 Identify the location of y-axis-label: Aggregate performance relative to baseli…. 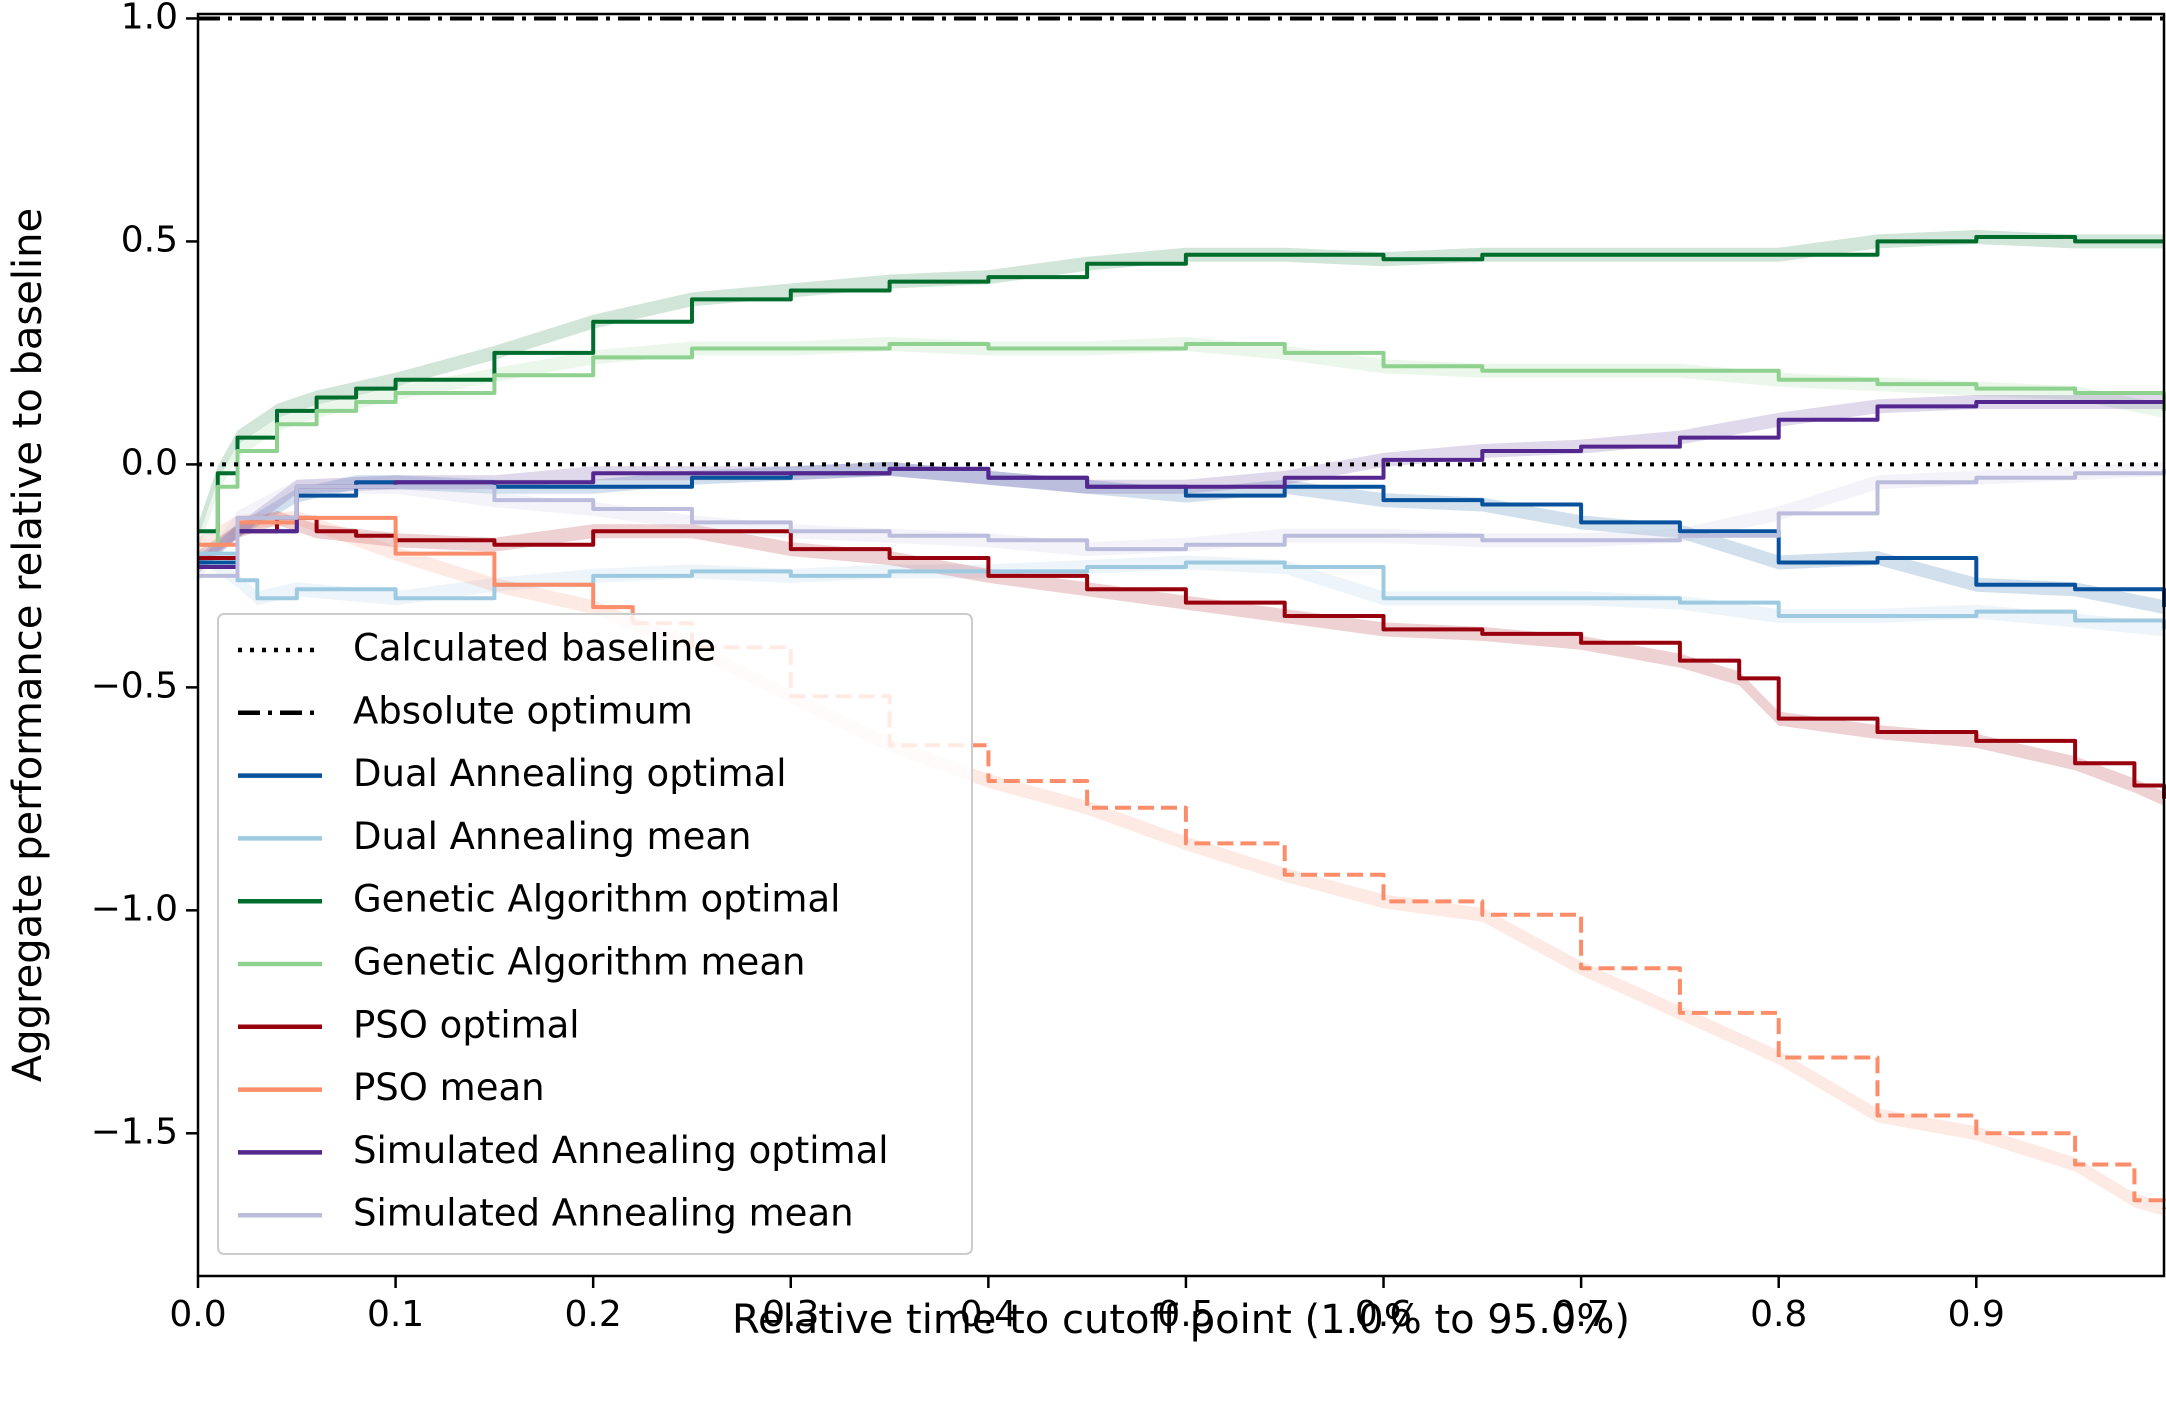
(28, 645).